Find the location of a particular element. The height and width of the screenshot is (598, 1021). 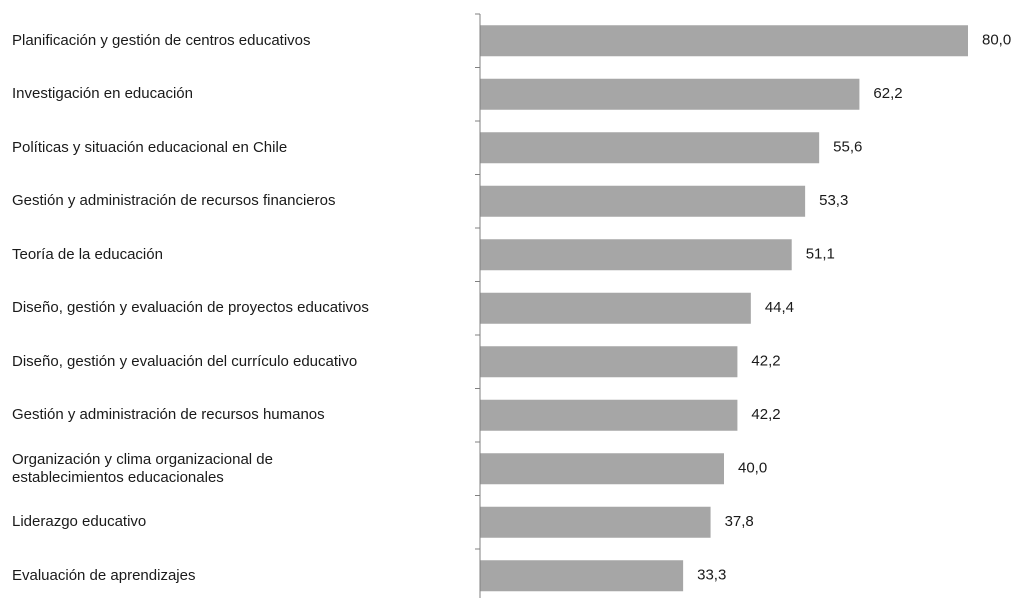

value-label: 80,0 is located at coordinates (996, 40).